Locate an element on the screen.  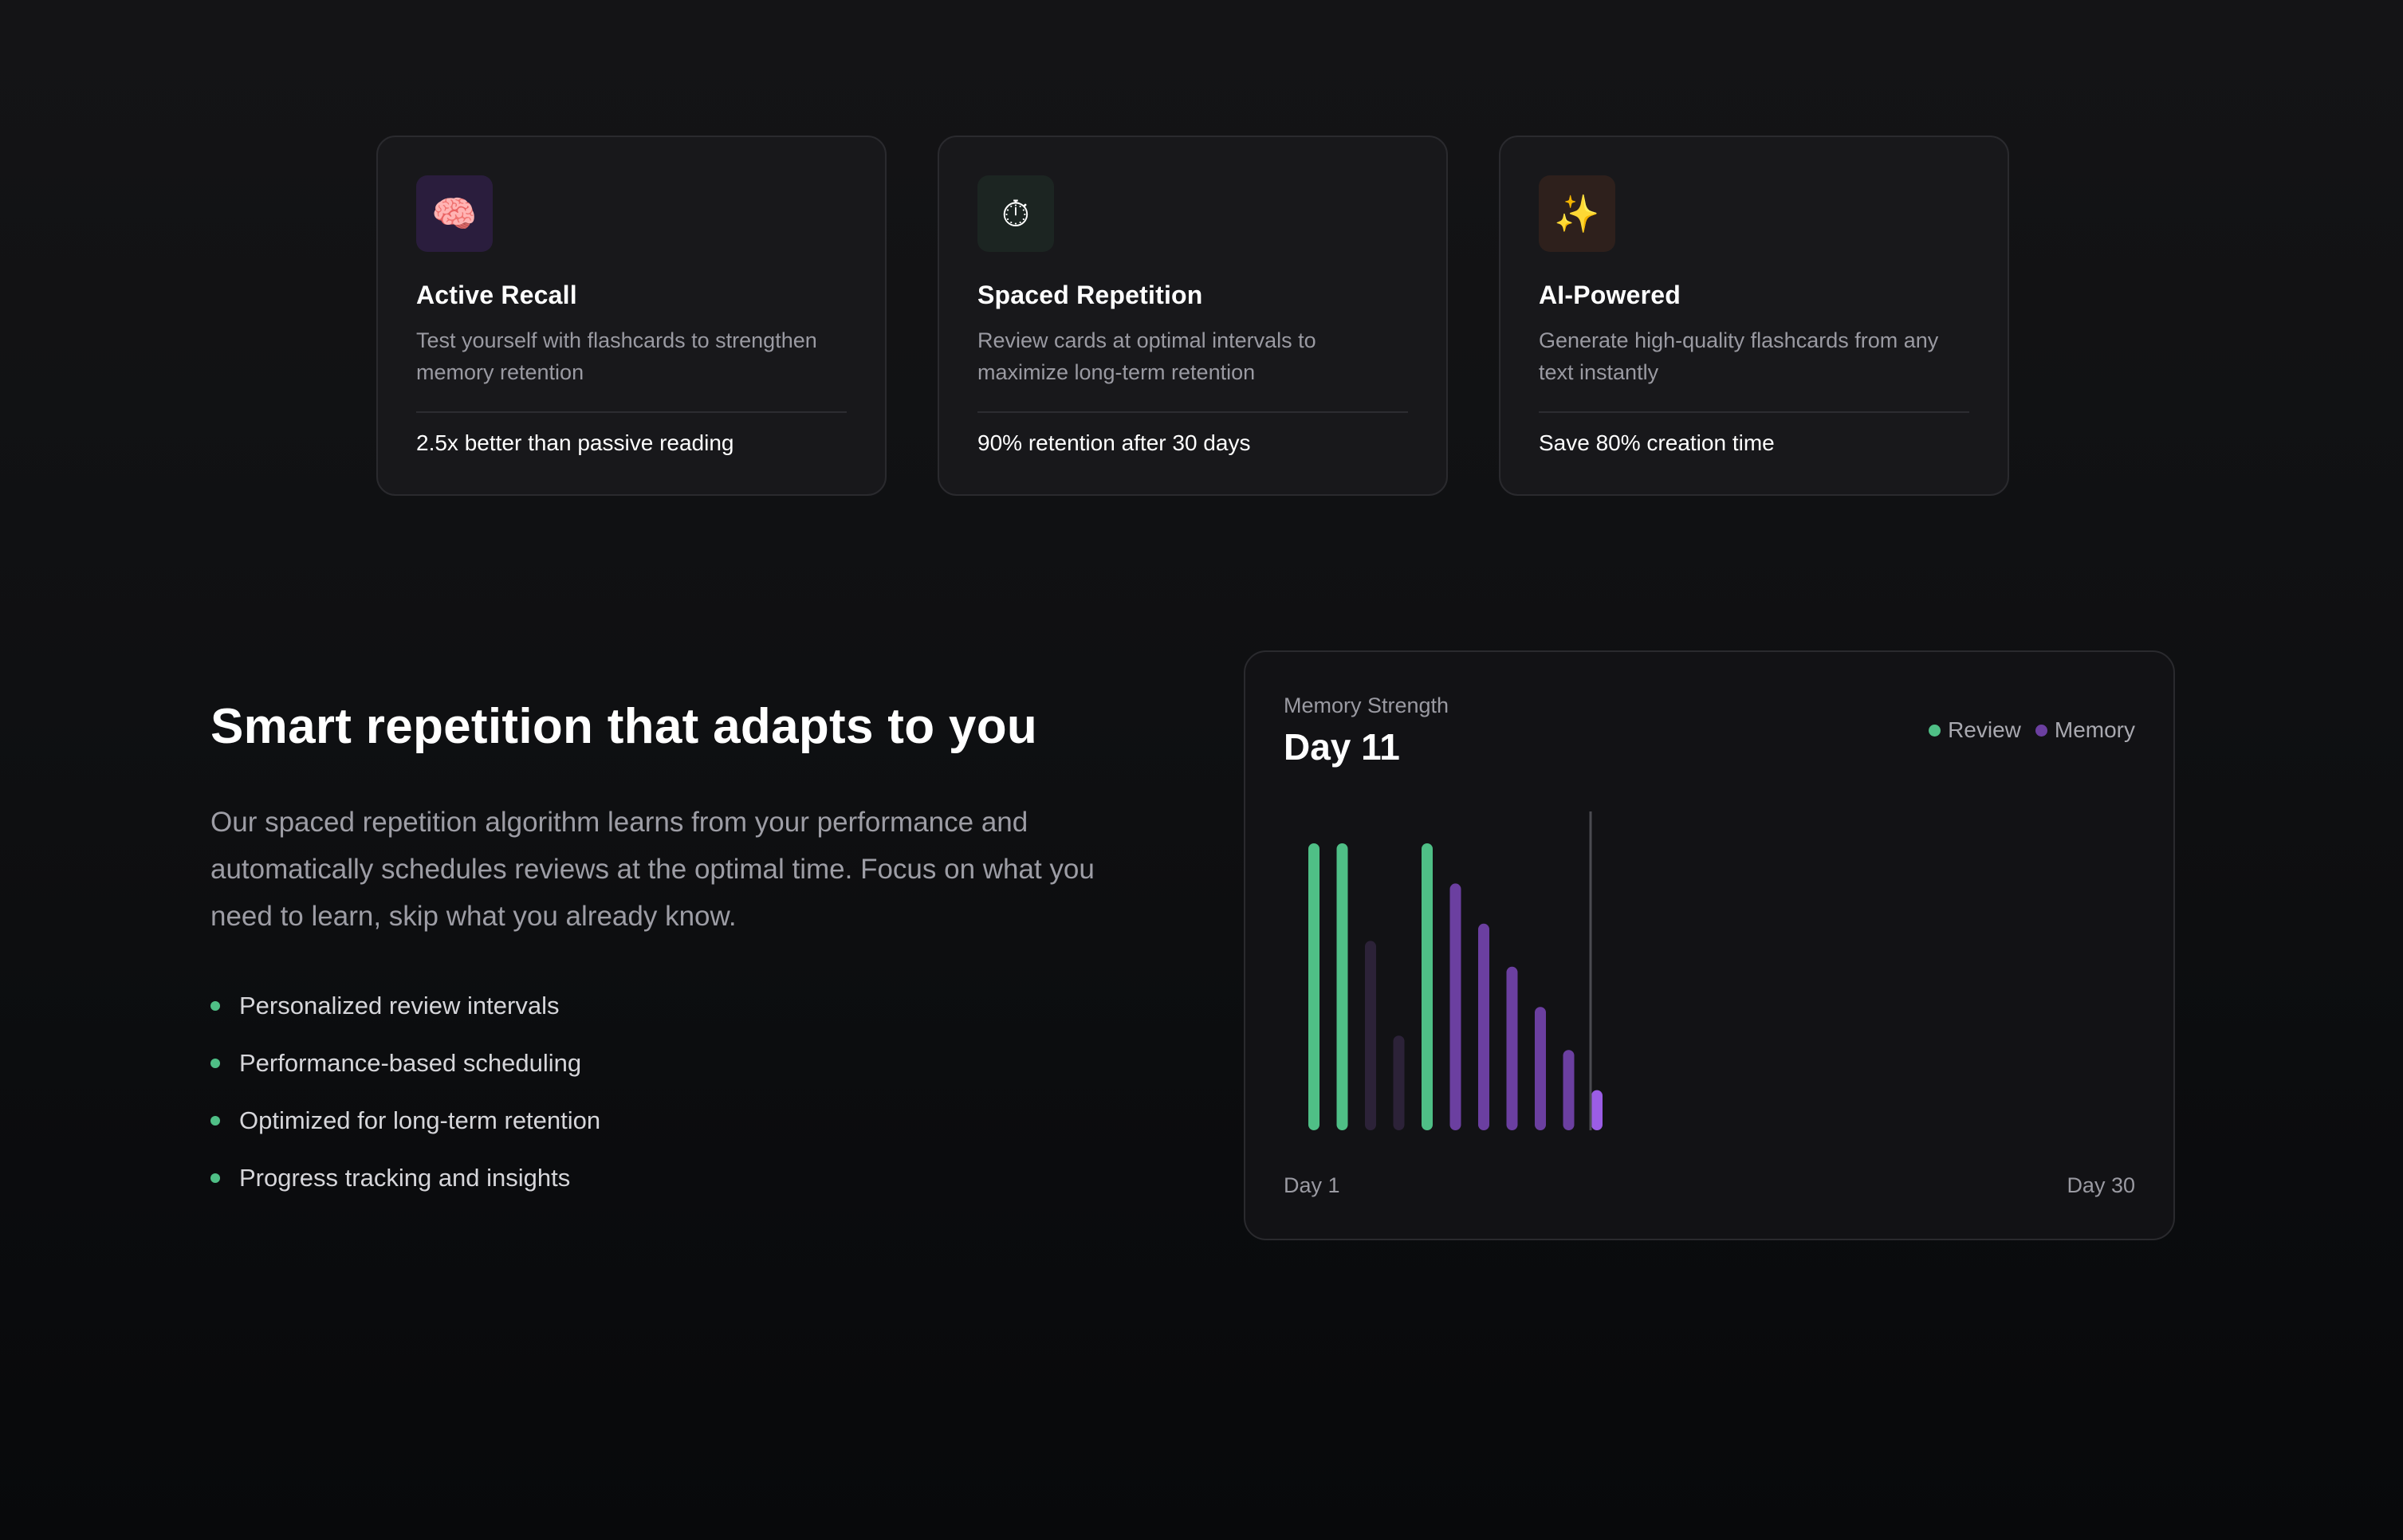
list-item-label: Optimized for long-term retention is located at coordinates (420, 1120).